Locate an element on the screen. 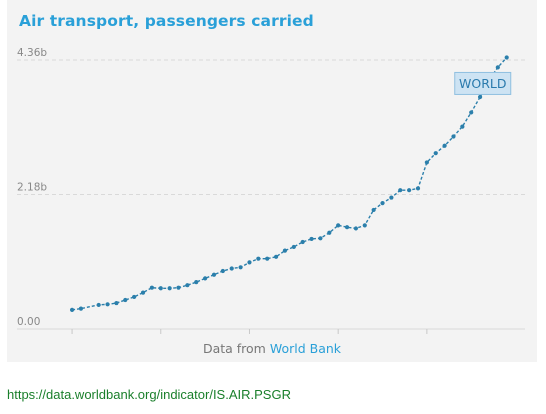 The width and height of the screenshot is (546, 414). series-label: WORLD is located at coordinates (482, 83).